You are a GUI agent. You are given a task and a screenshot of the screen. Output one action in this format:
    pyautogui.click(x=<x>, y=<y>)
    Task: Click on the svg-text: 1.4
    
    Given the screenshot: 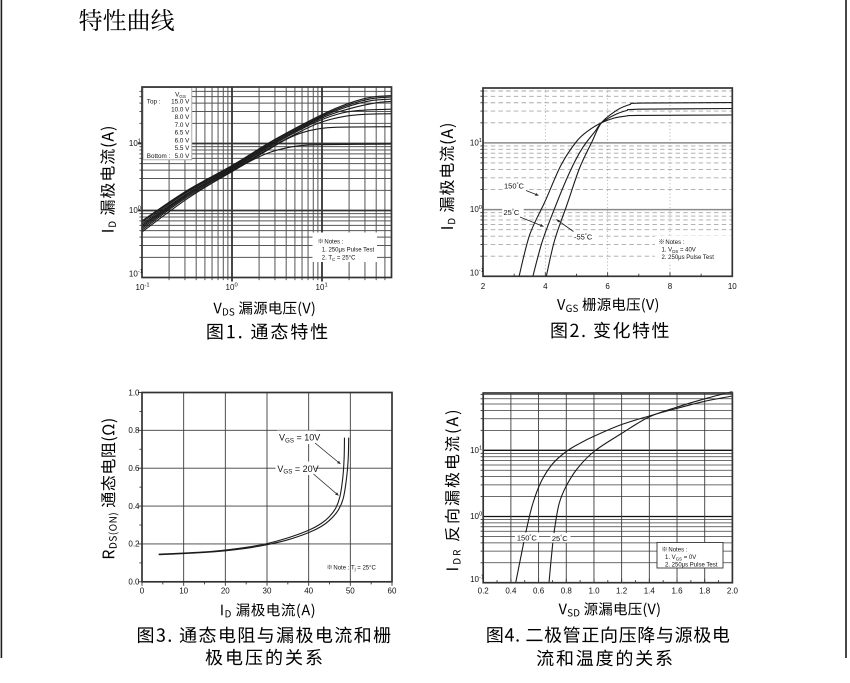 What is the action you would take?
    pyautogui.click(x=650, y=591)
    